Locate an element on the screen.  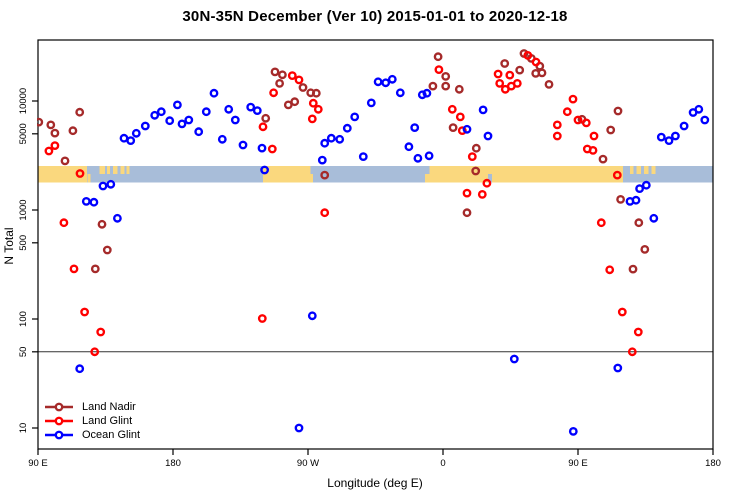
y-tick-label: 50 is located at coordinates (23, 352).